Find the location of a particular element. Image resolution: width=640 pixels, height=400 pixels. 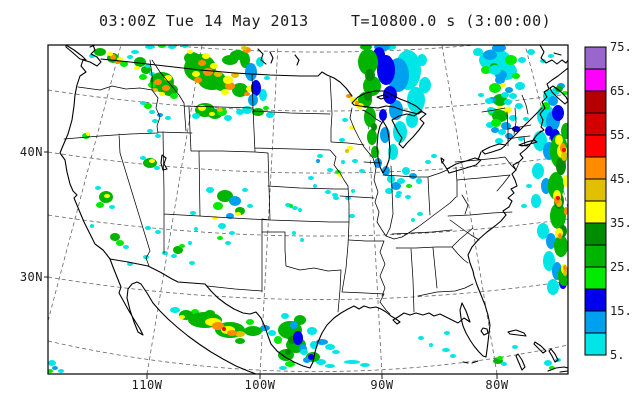

gulf-st-lawrence-coastline is located at coordinates (553, 55).